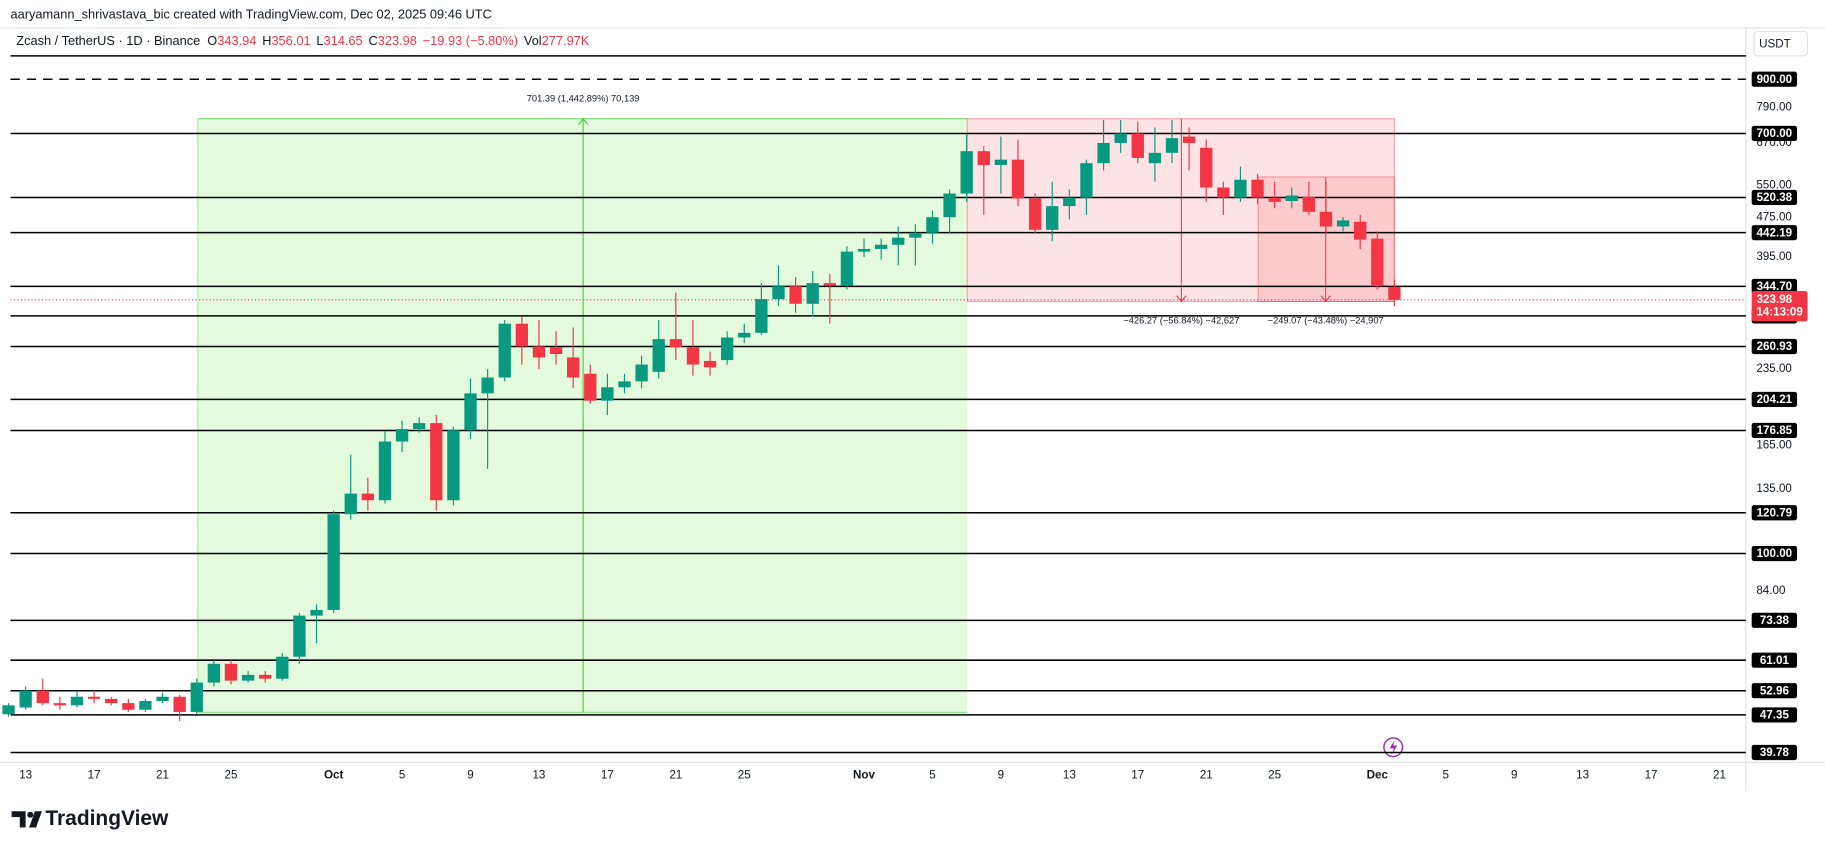  Describe the element at coordinates (402, 774) in the screenshot. I see `x-tick-label: 5` at that location.